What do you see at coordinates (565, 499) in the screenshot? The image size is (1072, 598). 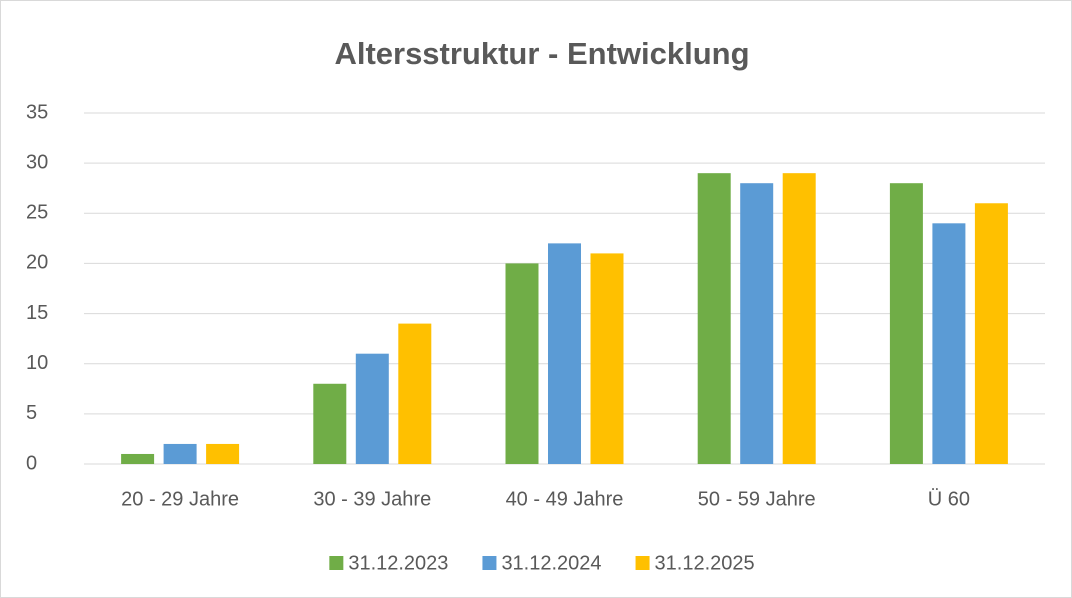 I see `x-tick-label: 40 - 49 Jahre` at bounding box center [565, 499].